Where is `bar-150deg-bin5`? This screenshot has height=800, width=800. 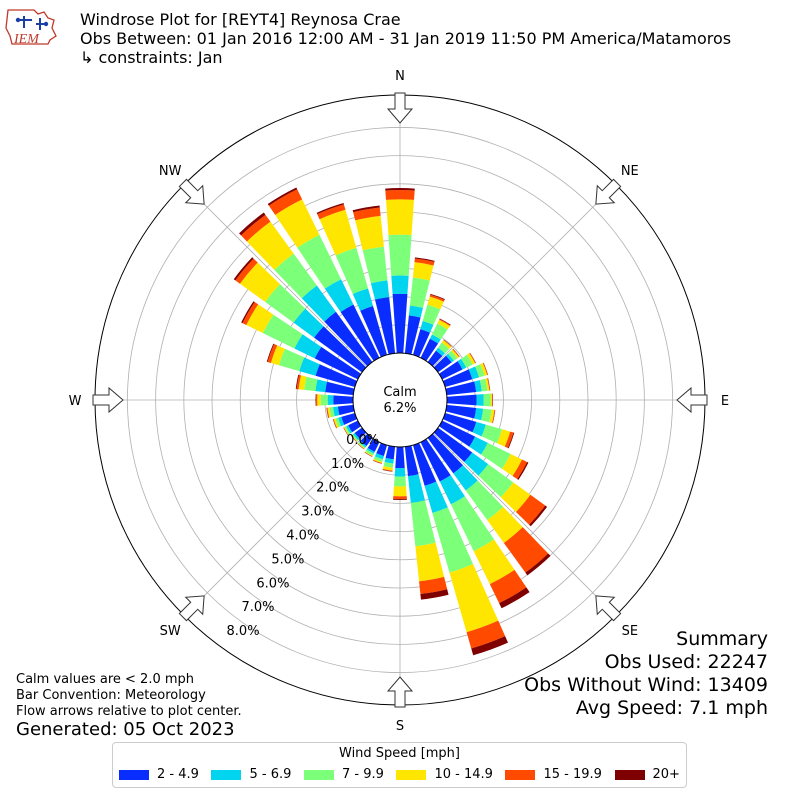
bar-150deg-bin5 is located at coordinates (514, 598).